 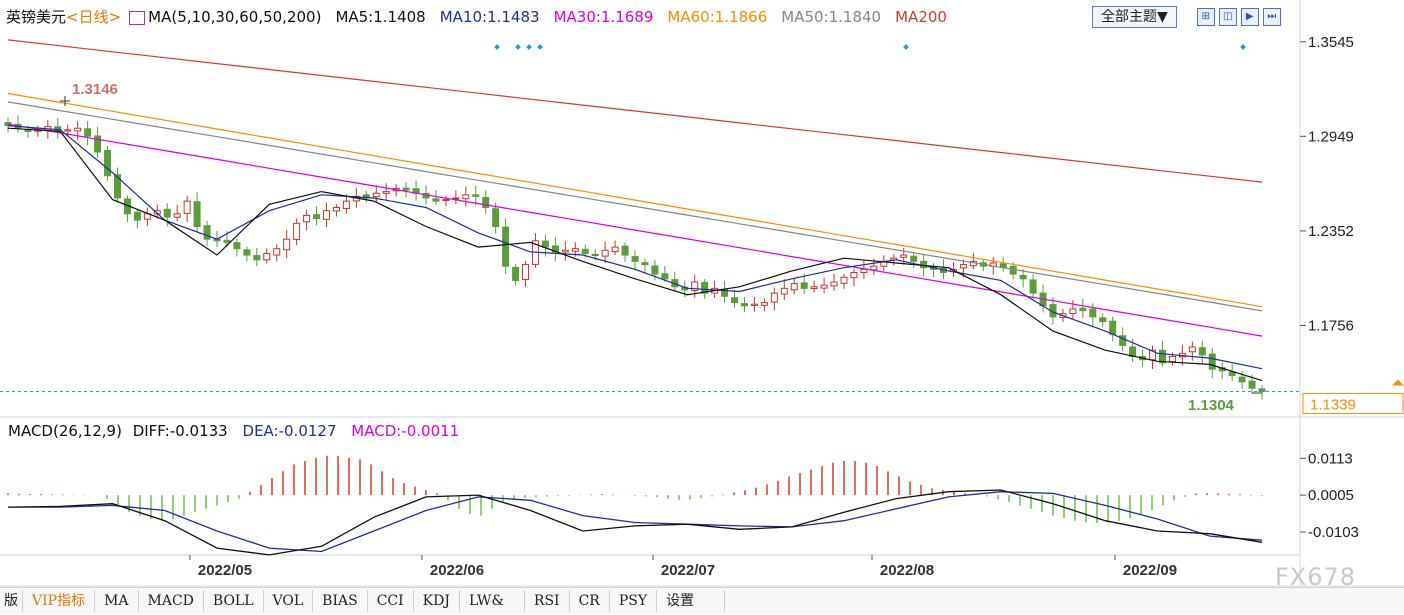 What do you see at coordinates (437, 601) in the screenshot?
I see `tab-kdj: KDJ` at bounding box center [437, 601].